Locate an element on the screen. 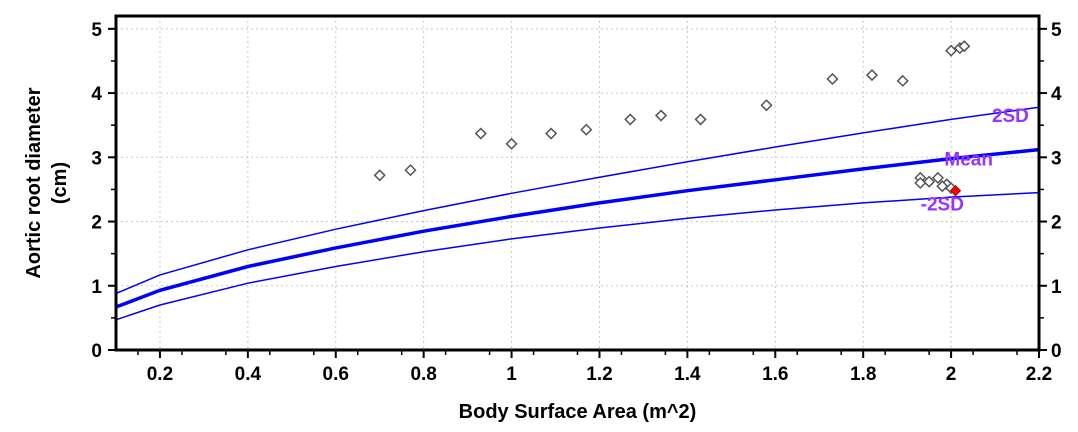  x-tick-label: 1.2 is located at coordinates (599, 374).